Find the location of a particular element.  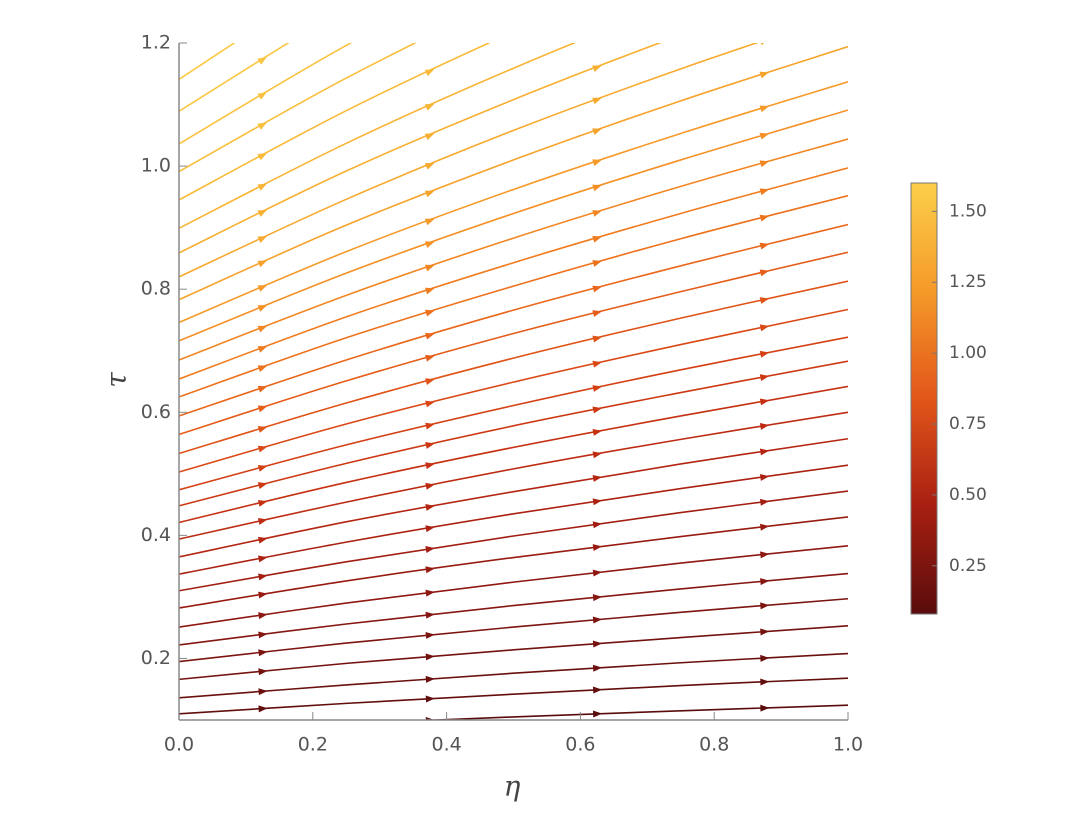

colorbar-tick-label: 1.25 is located at coordinates (968, 282).